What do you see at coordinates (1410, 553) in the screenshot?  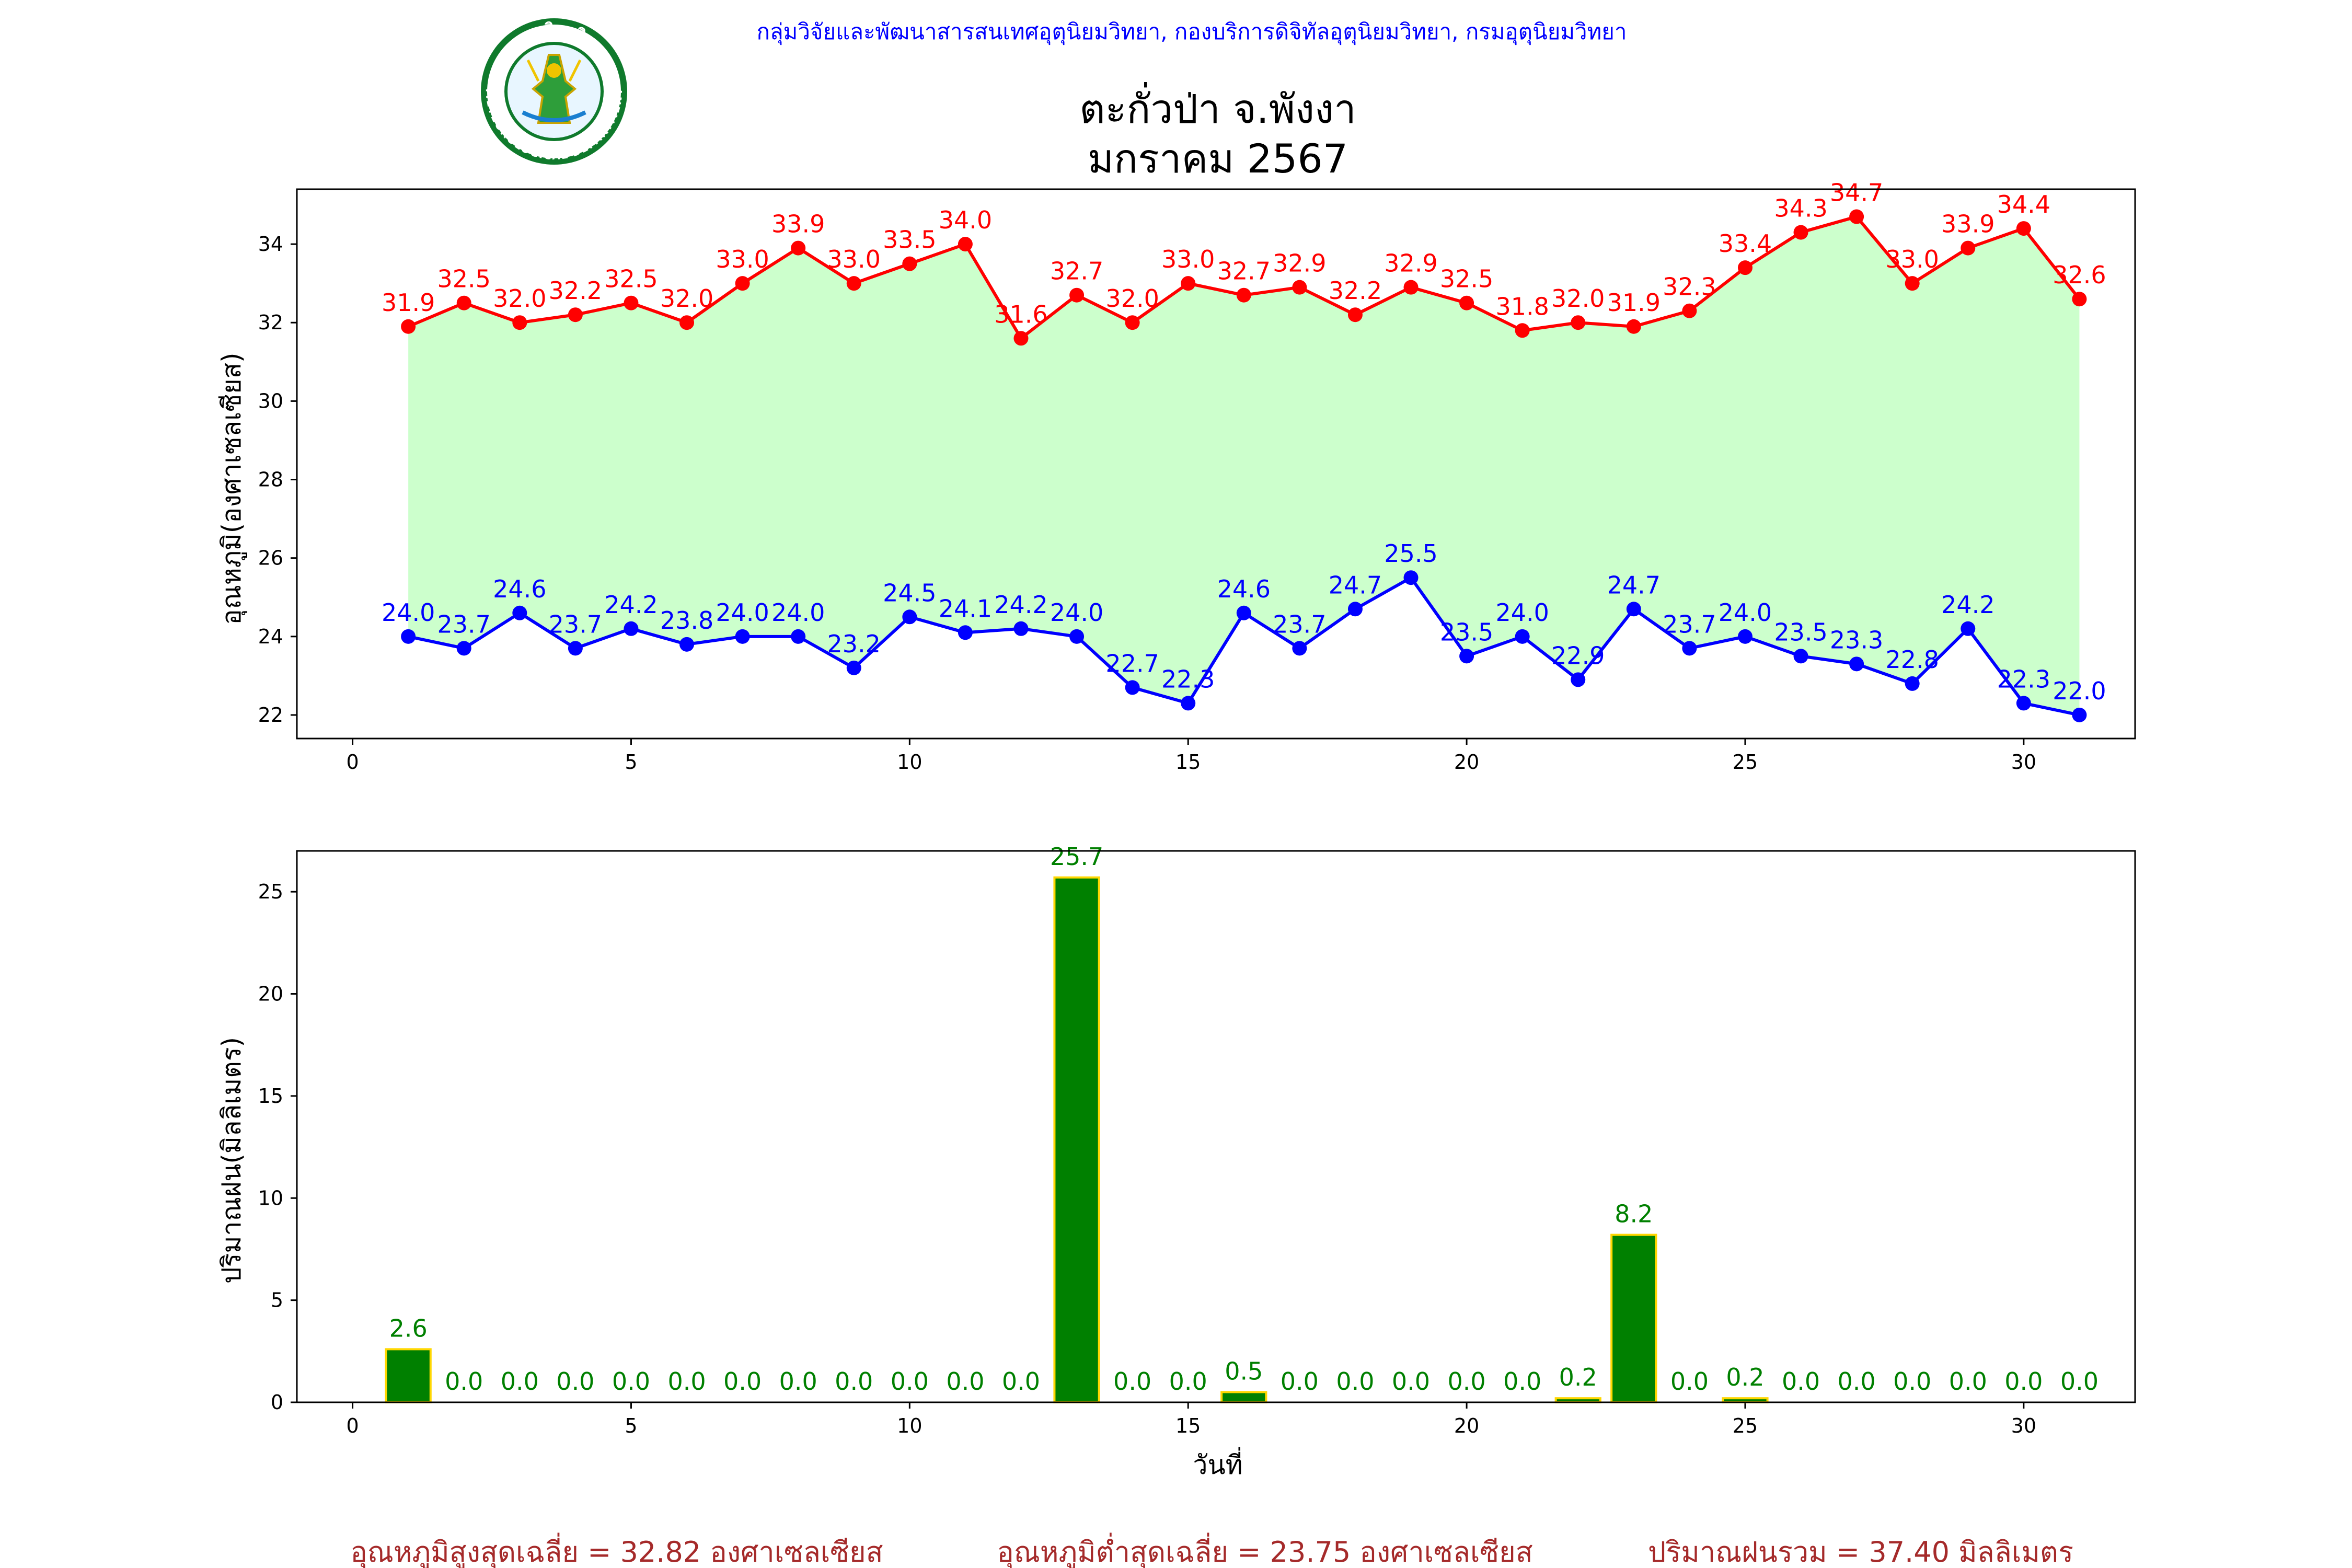 I see `min-temp-data-label: 25.5` at bounding box center [1410, 553].